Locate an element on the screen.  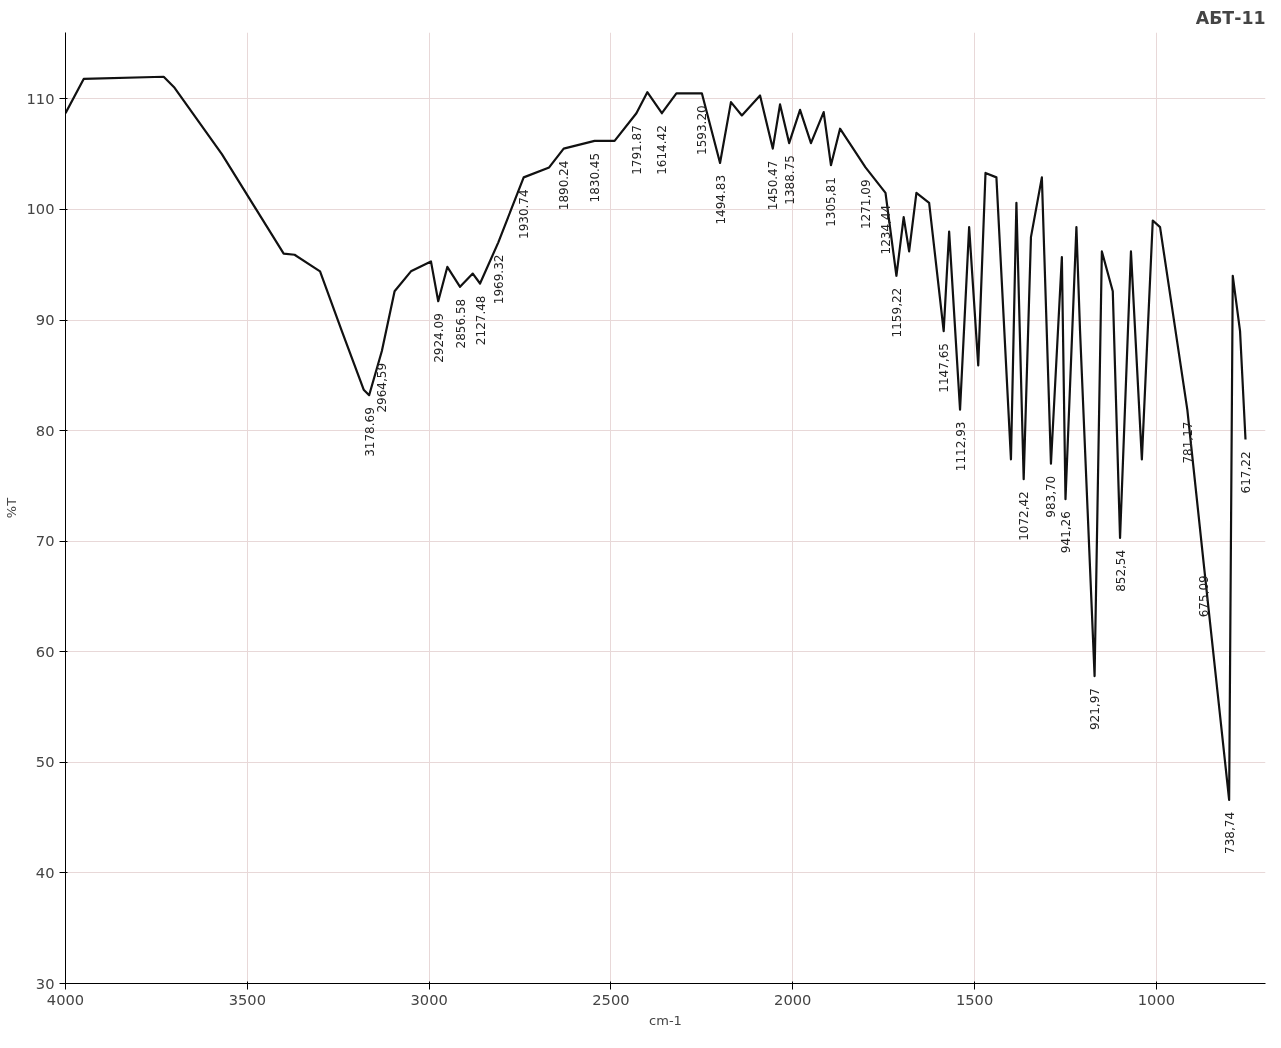
annotation: 1271,09 is located at coordinates (866, 204).